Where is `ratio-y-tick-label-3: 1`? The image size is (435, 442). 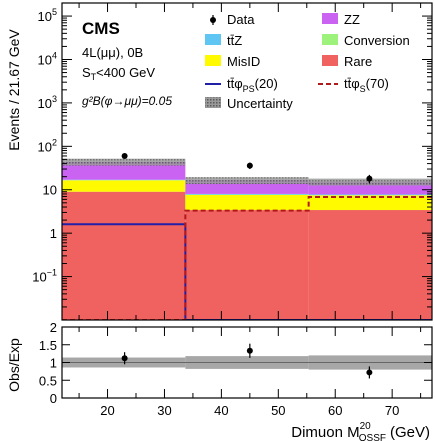 ratio-y-tick-label-3: 1 is located at coordinates (53, 363).